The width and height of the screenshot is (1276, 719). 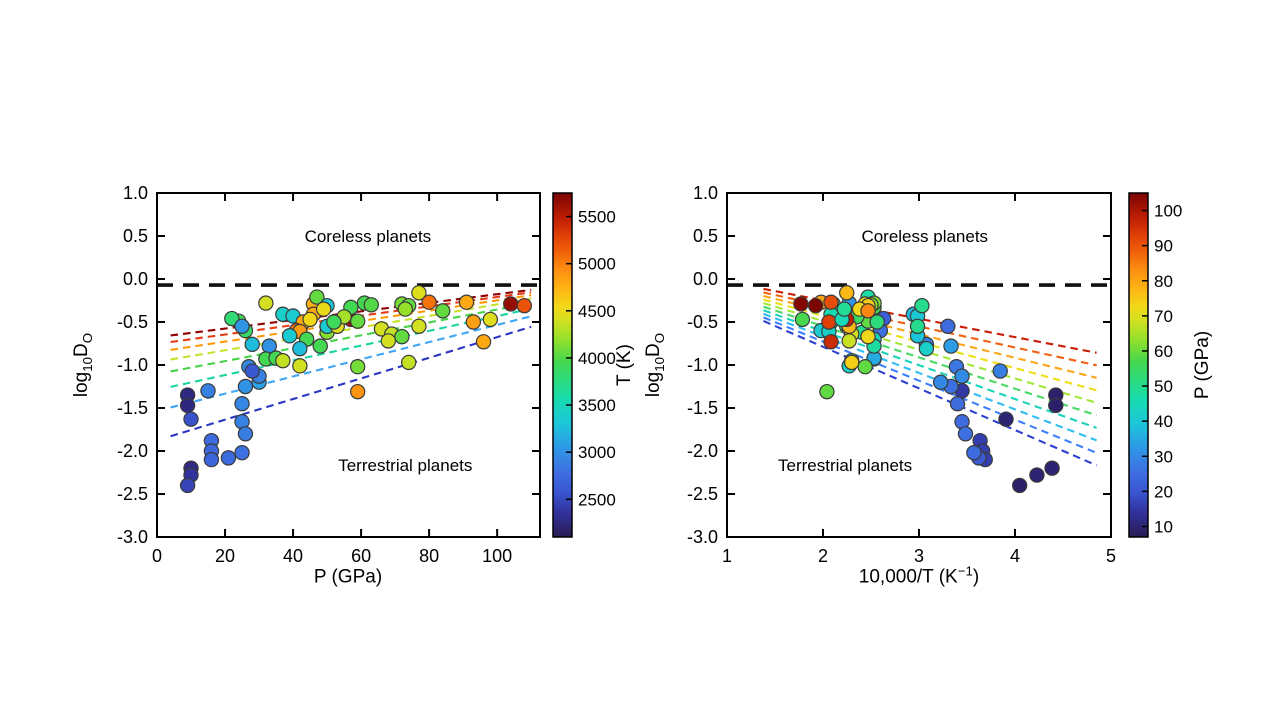 What do you see at coordinates (702, 322) in the screenshot?
I see `y-tick-label: -0.5` at bounding box center [702, 322].